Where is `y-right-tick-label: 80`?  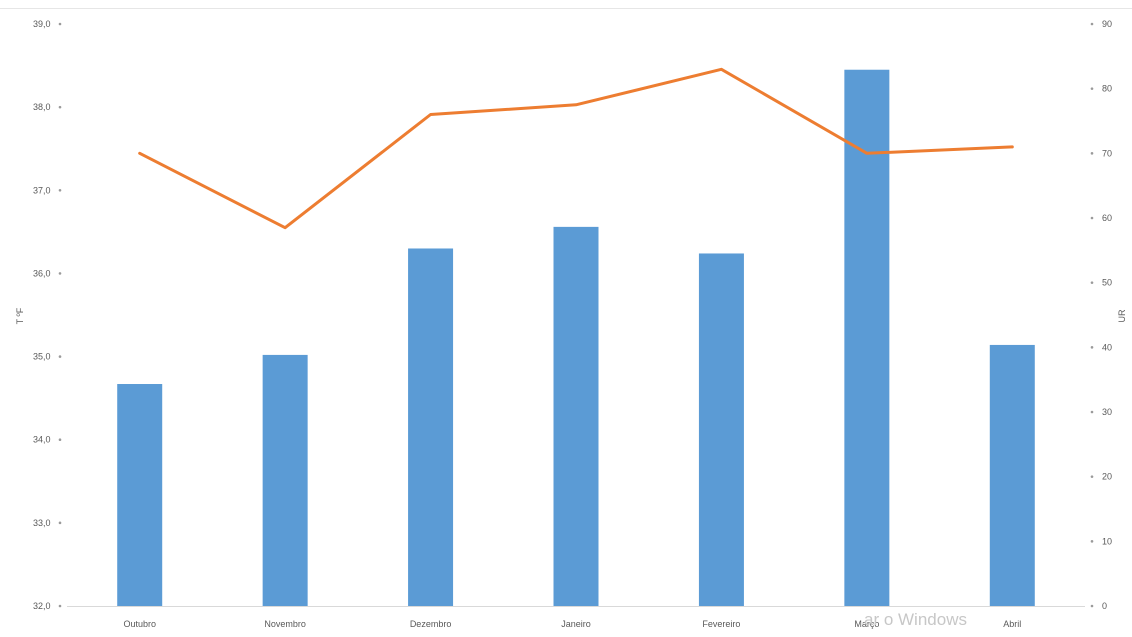
y-right-tick-label: 80 is located at coordinates (1107, 89).